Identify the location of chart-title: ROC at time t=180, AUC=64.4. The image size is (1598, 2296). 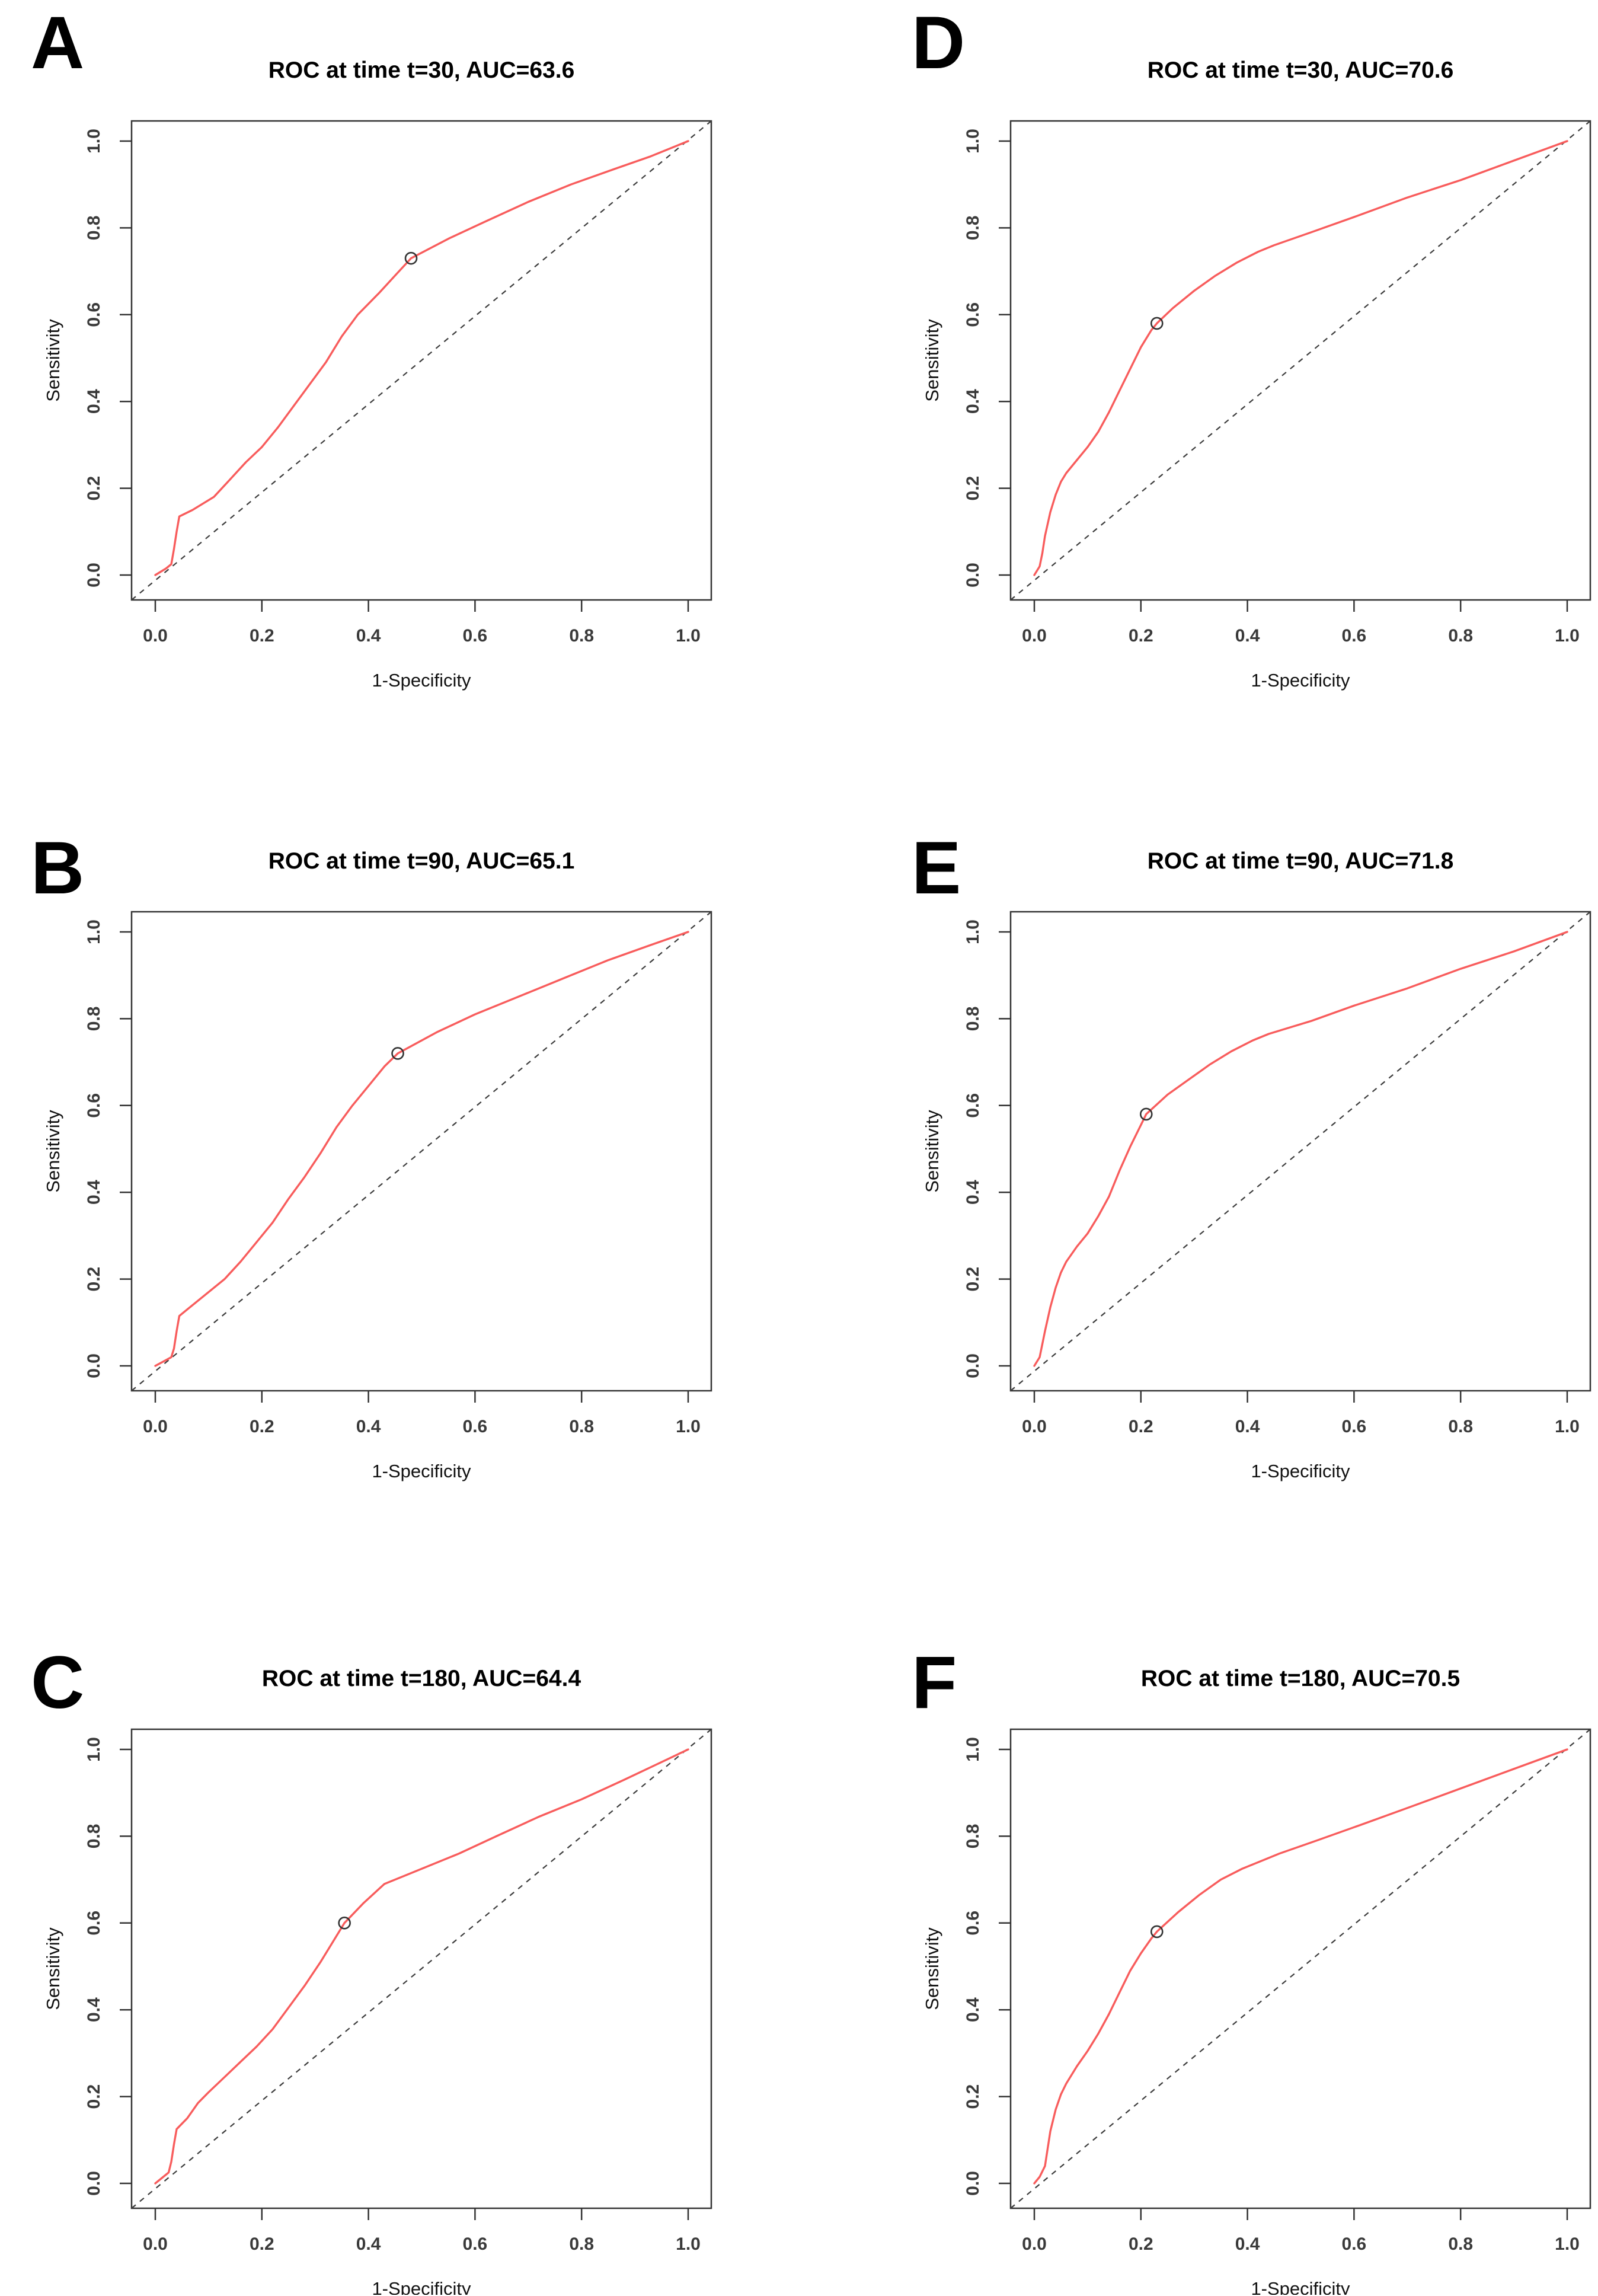
(422, 1678).